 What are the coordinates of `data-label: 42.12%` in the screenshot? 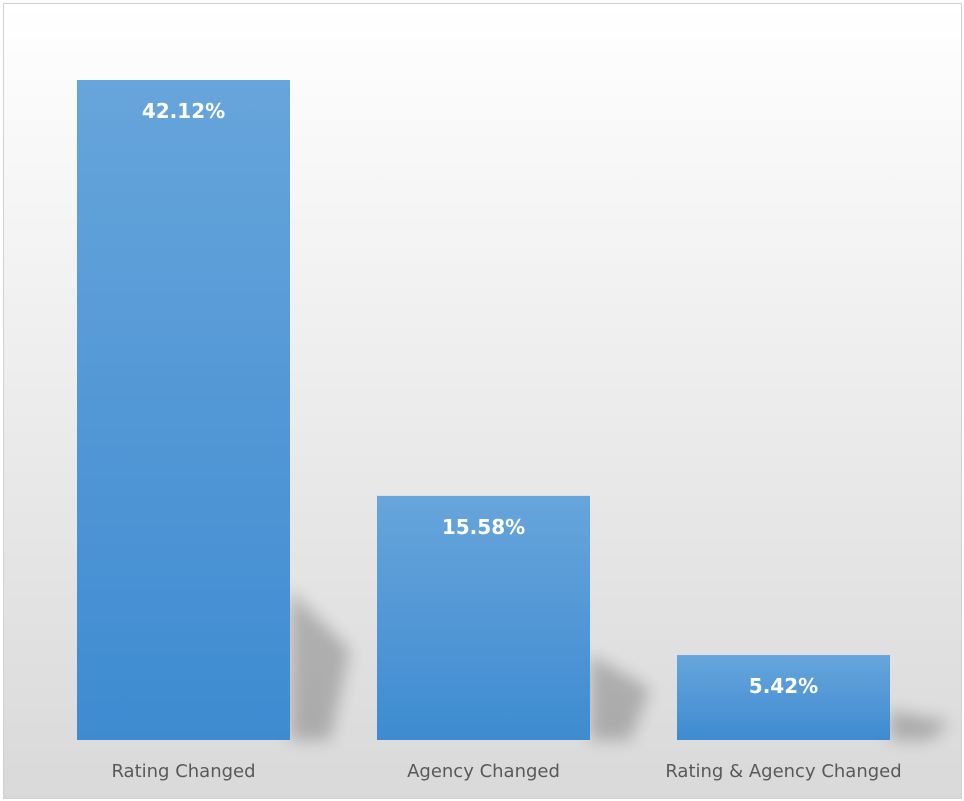 It's located at (183, 111).